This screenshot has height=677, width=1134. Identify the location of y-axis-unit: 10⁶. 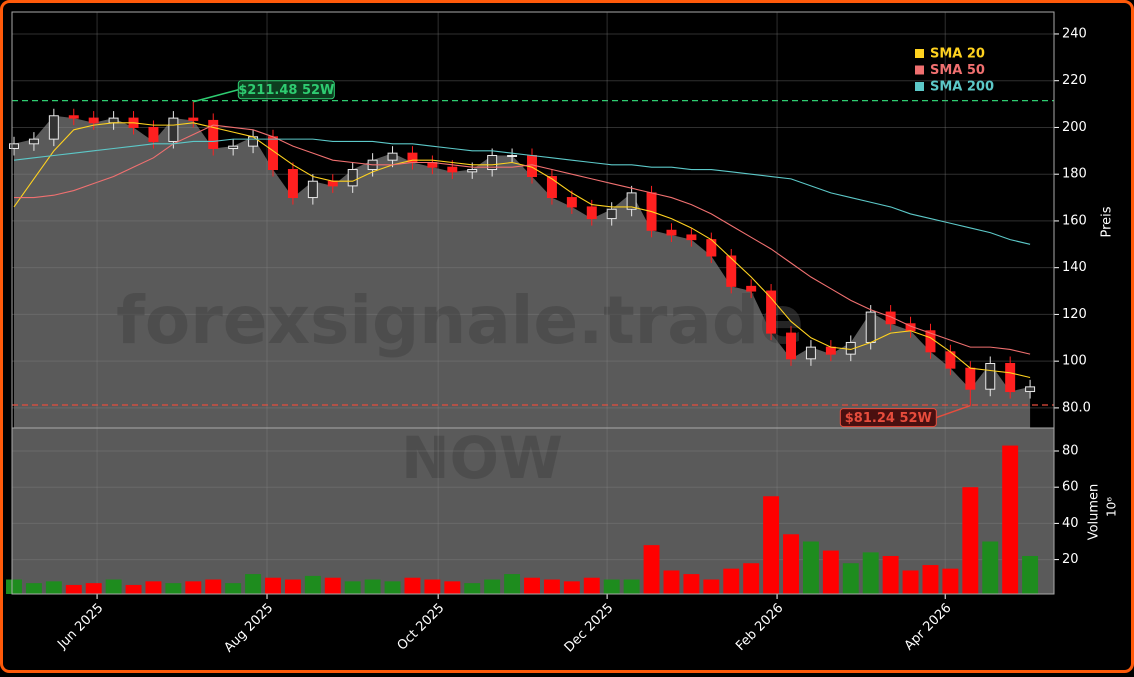
(1112, 507).